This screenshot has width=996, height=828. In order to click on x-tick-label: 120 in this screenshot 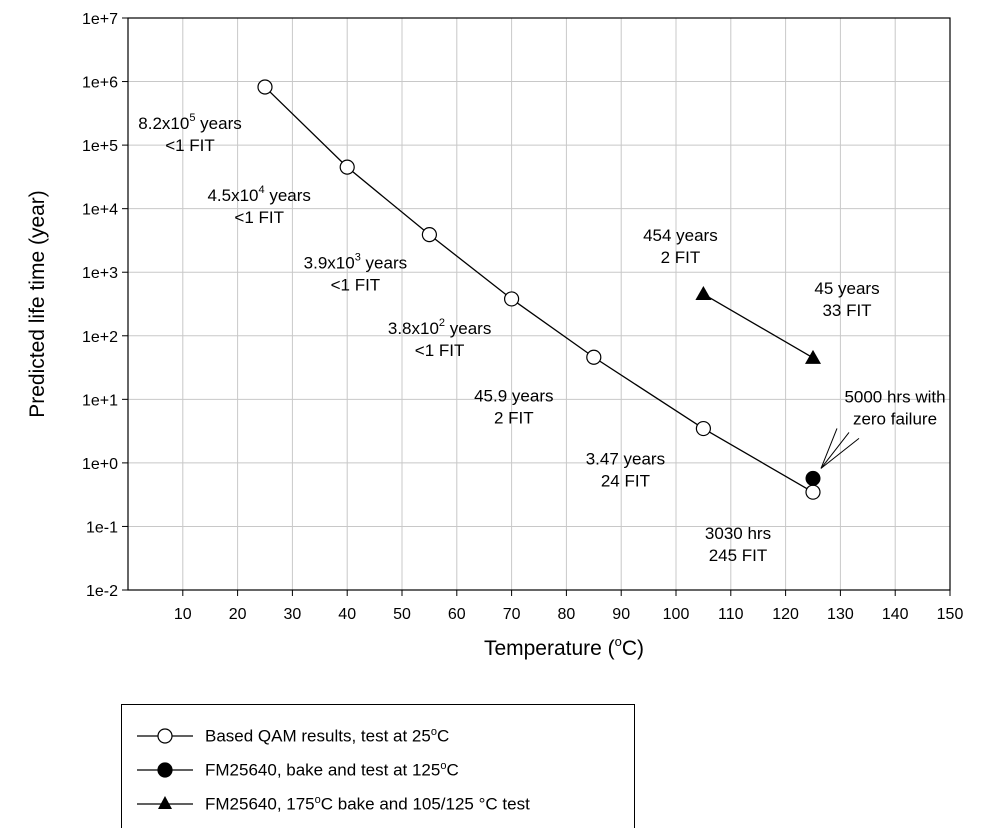, I will do `click(785, 614)`.